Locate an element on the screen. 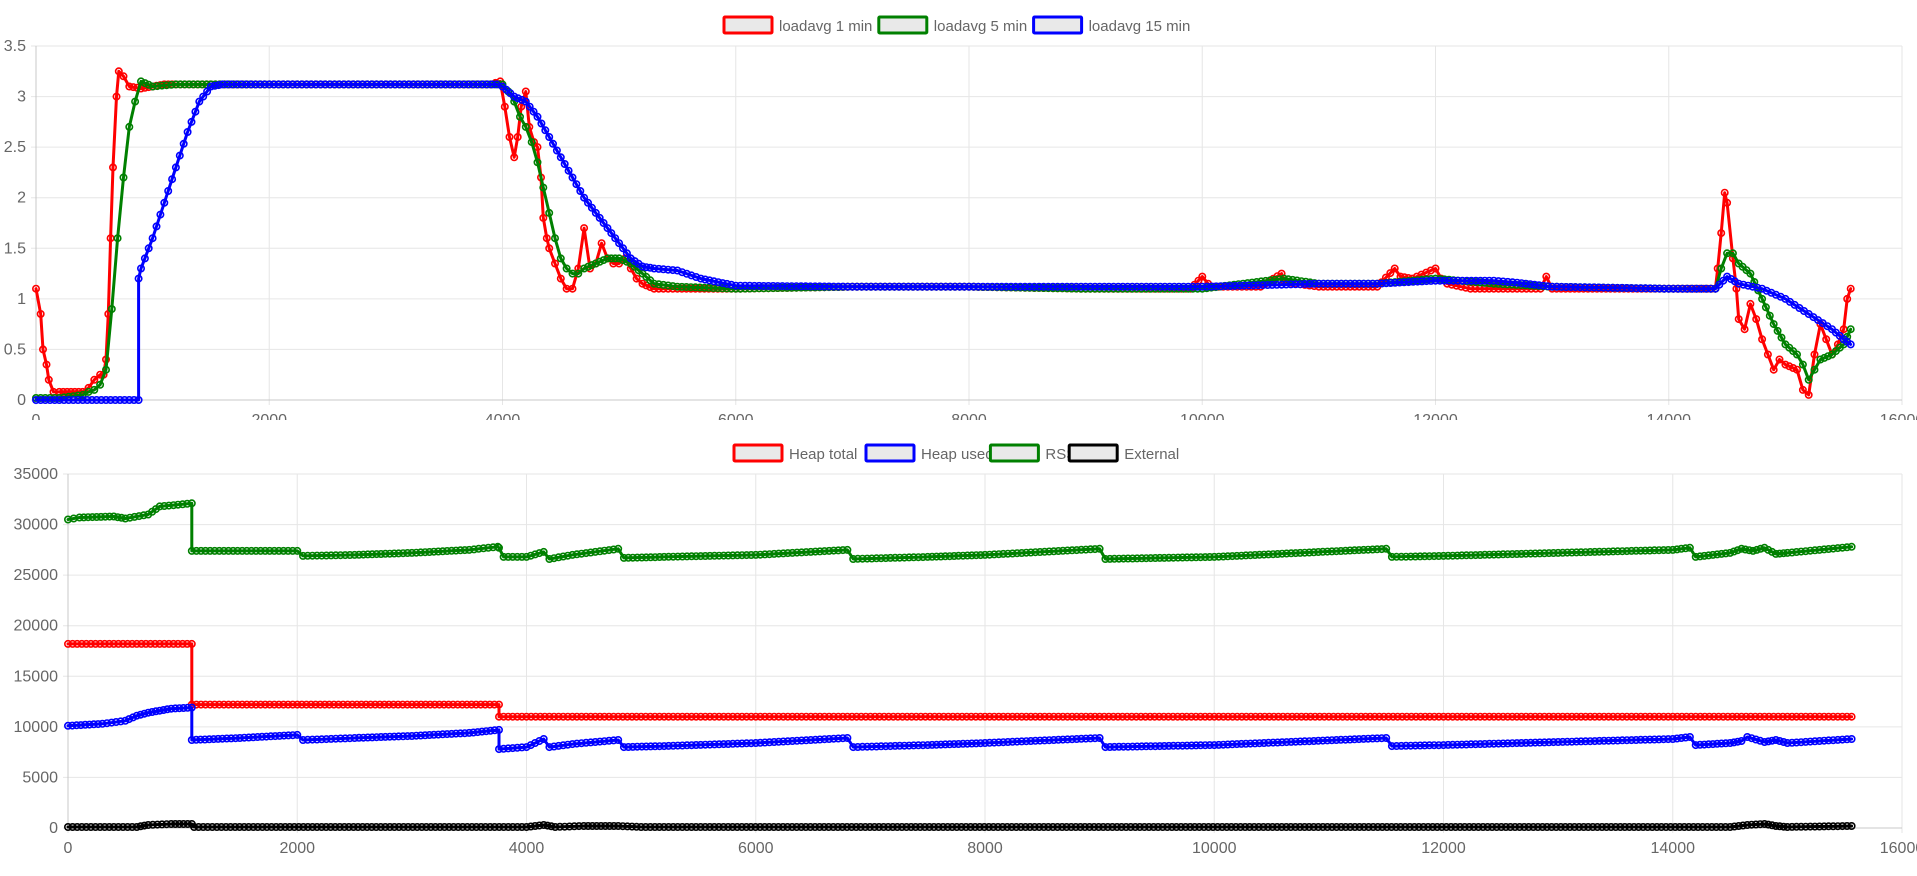 The width and height of the screenshot is (1917, 876). legend-item-loadavg-15-min: loadavg 15 min is located at coordinates (1111, 25).